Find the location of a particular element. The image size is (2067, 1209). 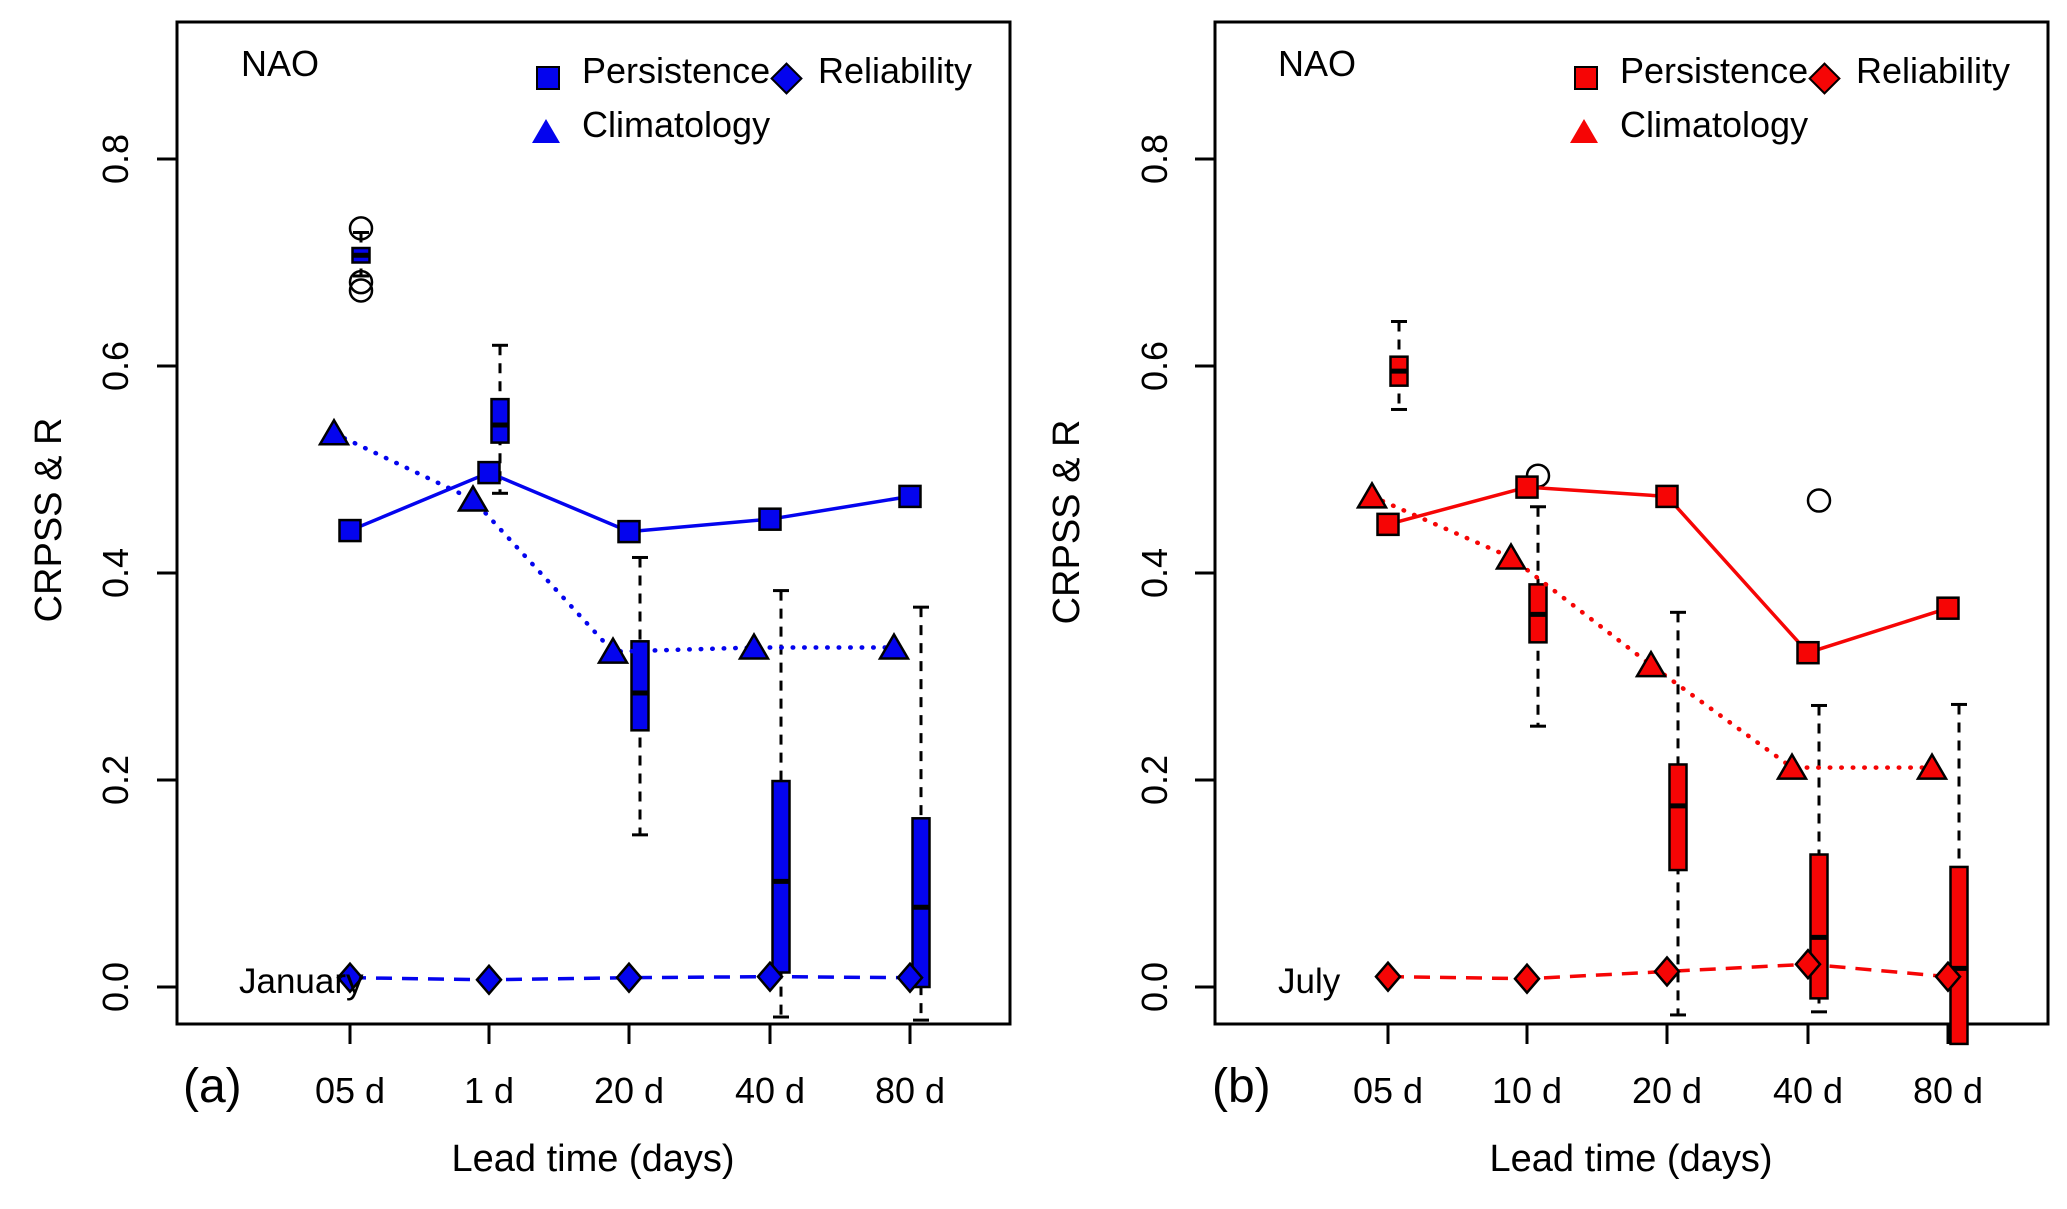

panel-b-ytick-0.4: 0.4 is located at coordinates (1155, 573).